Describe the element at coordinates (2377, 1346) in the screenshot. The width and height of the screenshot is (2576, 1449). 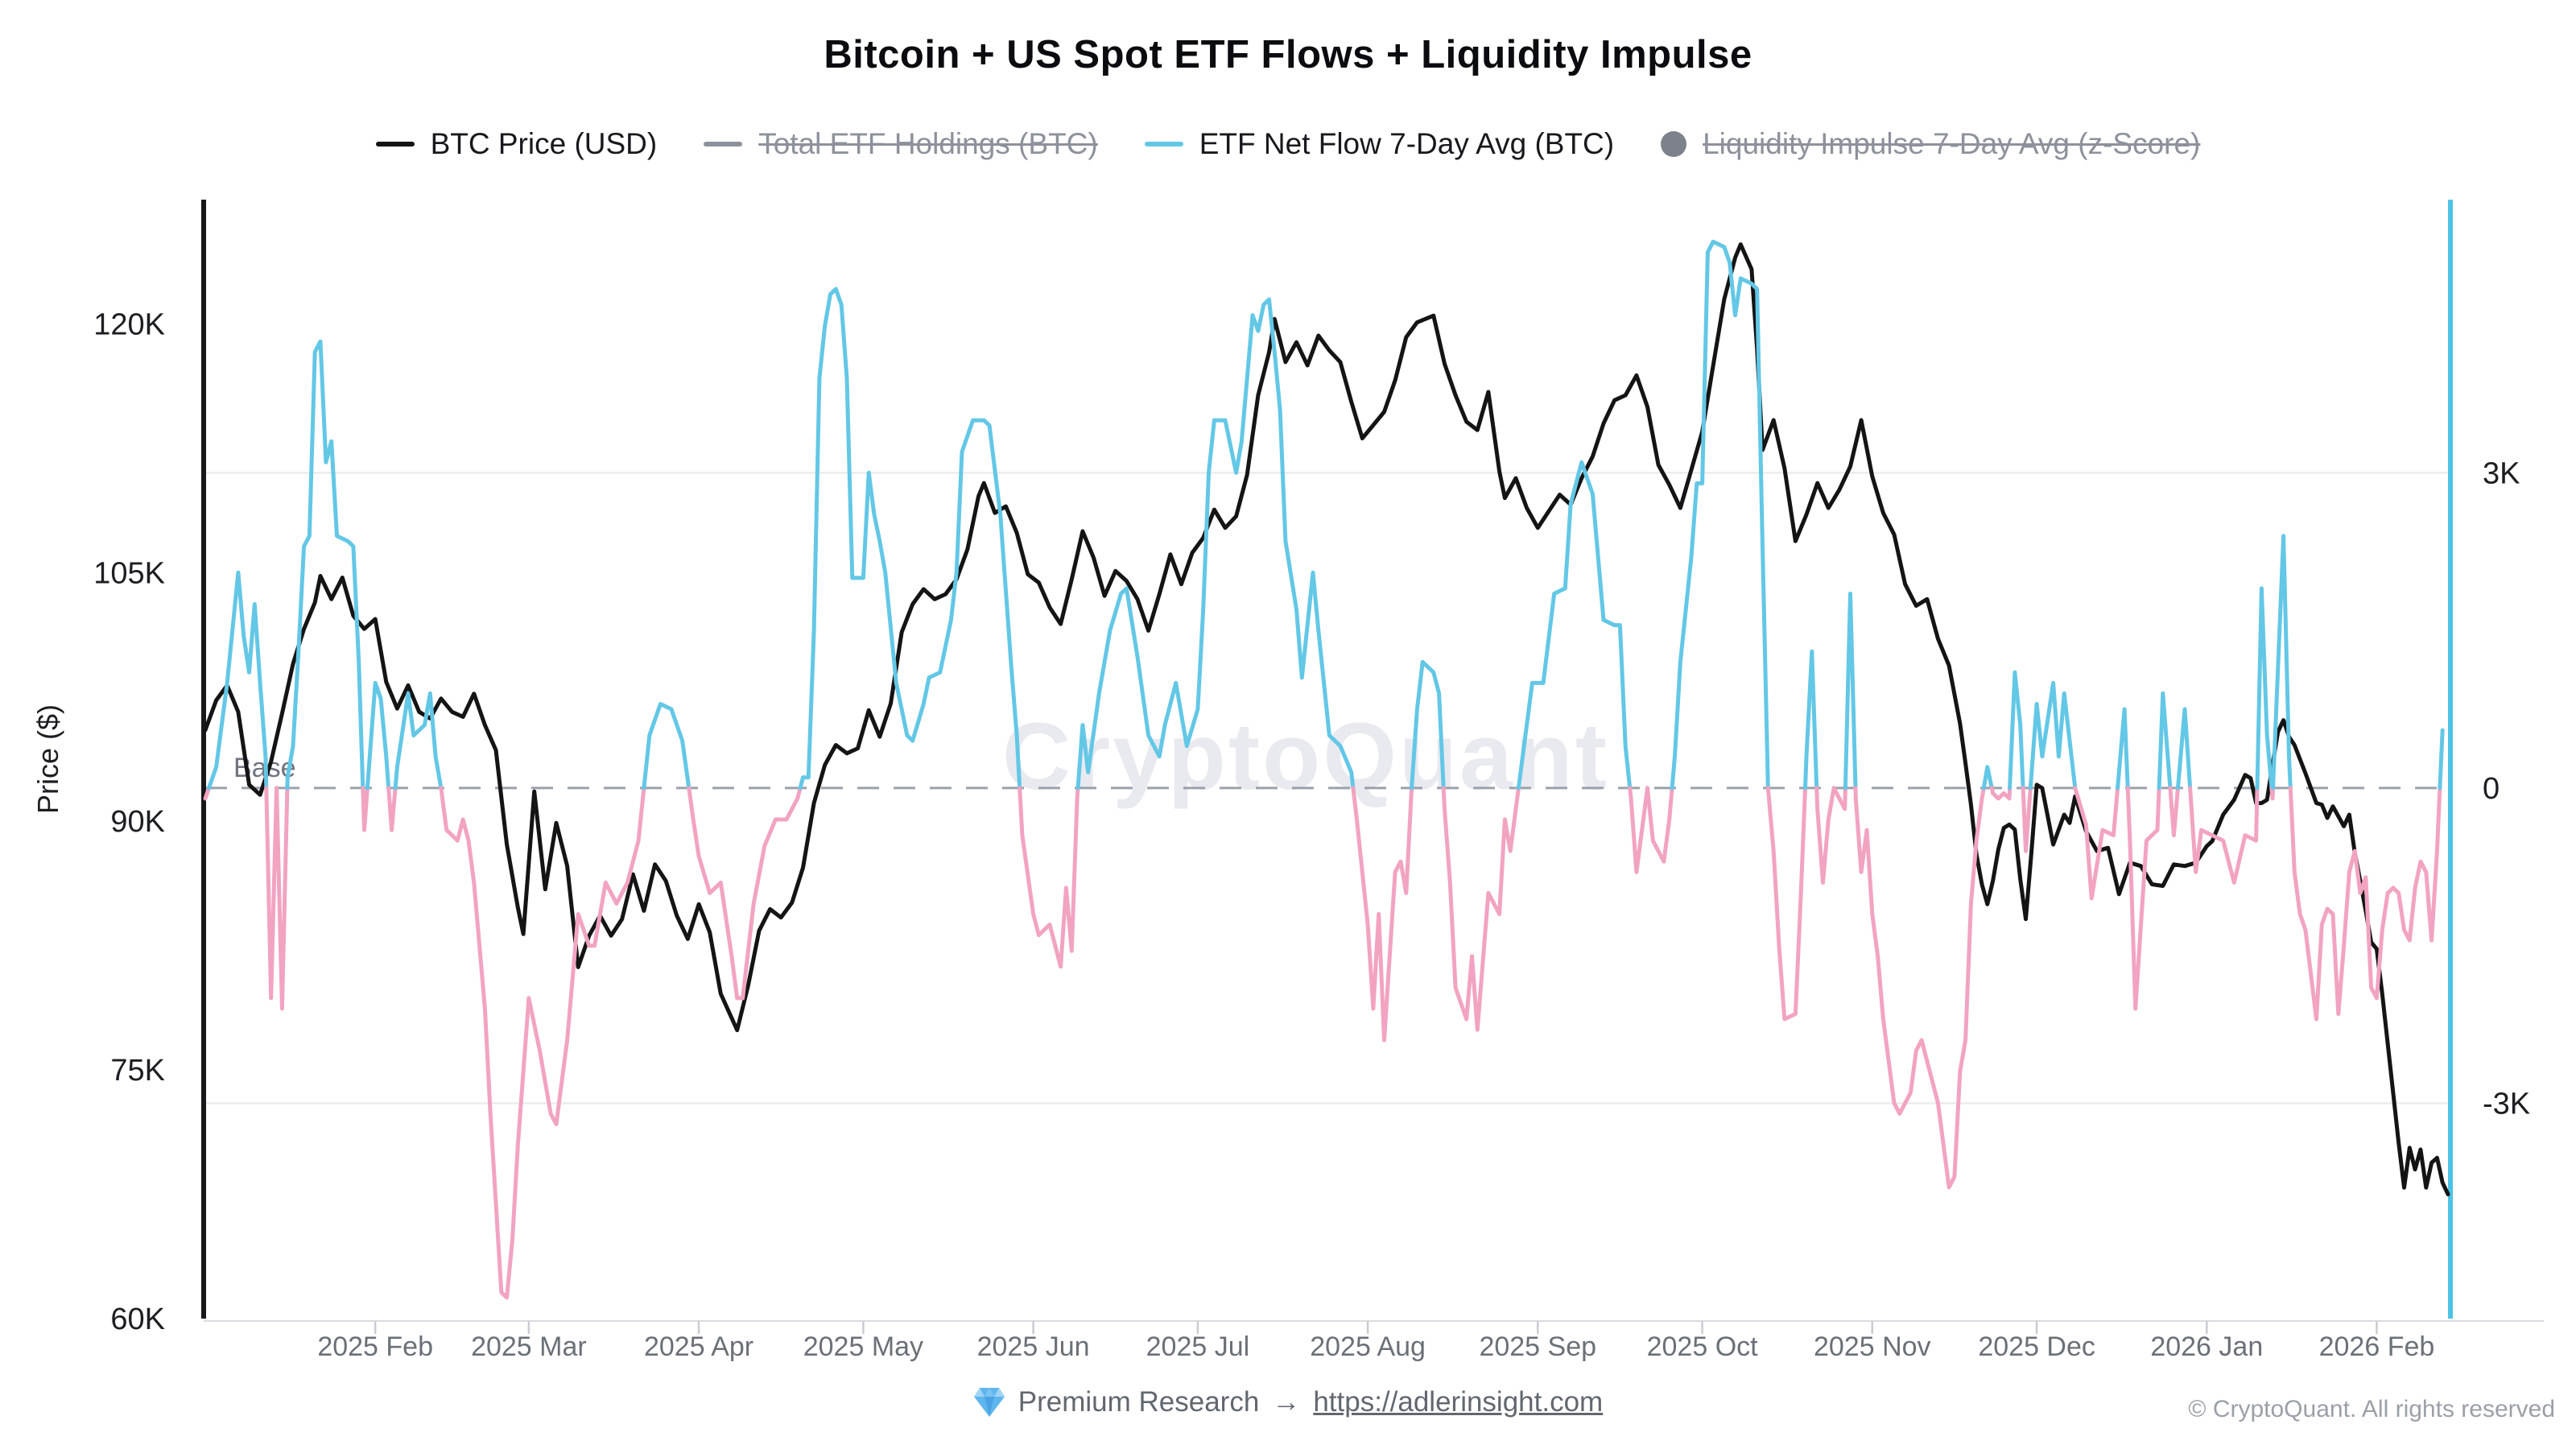
I see `svg-text: 2026 Feb` at that location.